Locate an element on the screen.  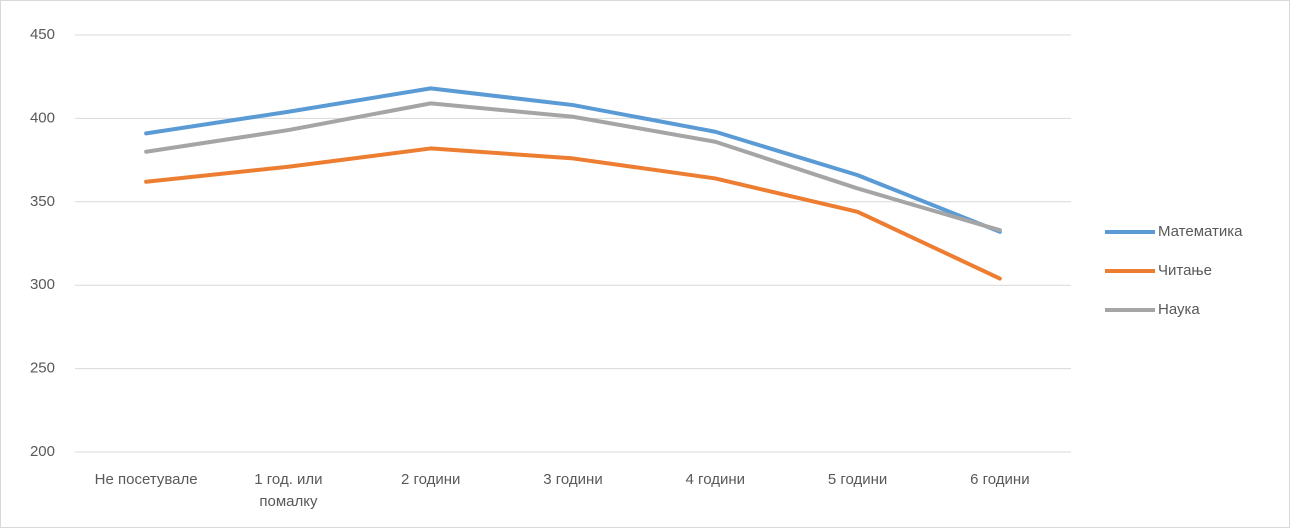
y-tick-label: 300 is located at coordinates (42, 284).